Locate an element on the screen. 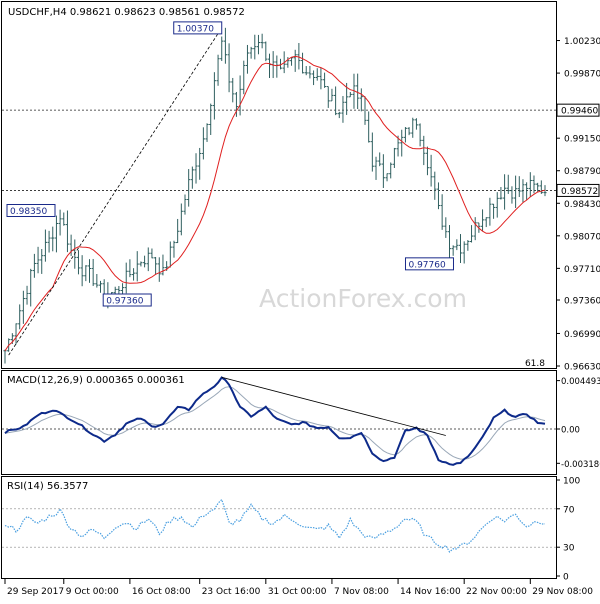  annotation-label: 0.97360 is located at coordinates (124, 302).